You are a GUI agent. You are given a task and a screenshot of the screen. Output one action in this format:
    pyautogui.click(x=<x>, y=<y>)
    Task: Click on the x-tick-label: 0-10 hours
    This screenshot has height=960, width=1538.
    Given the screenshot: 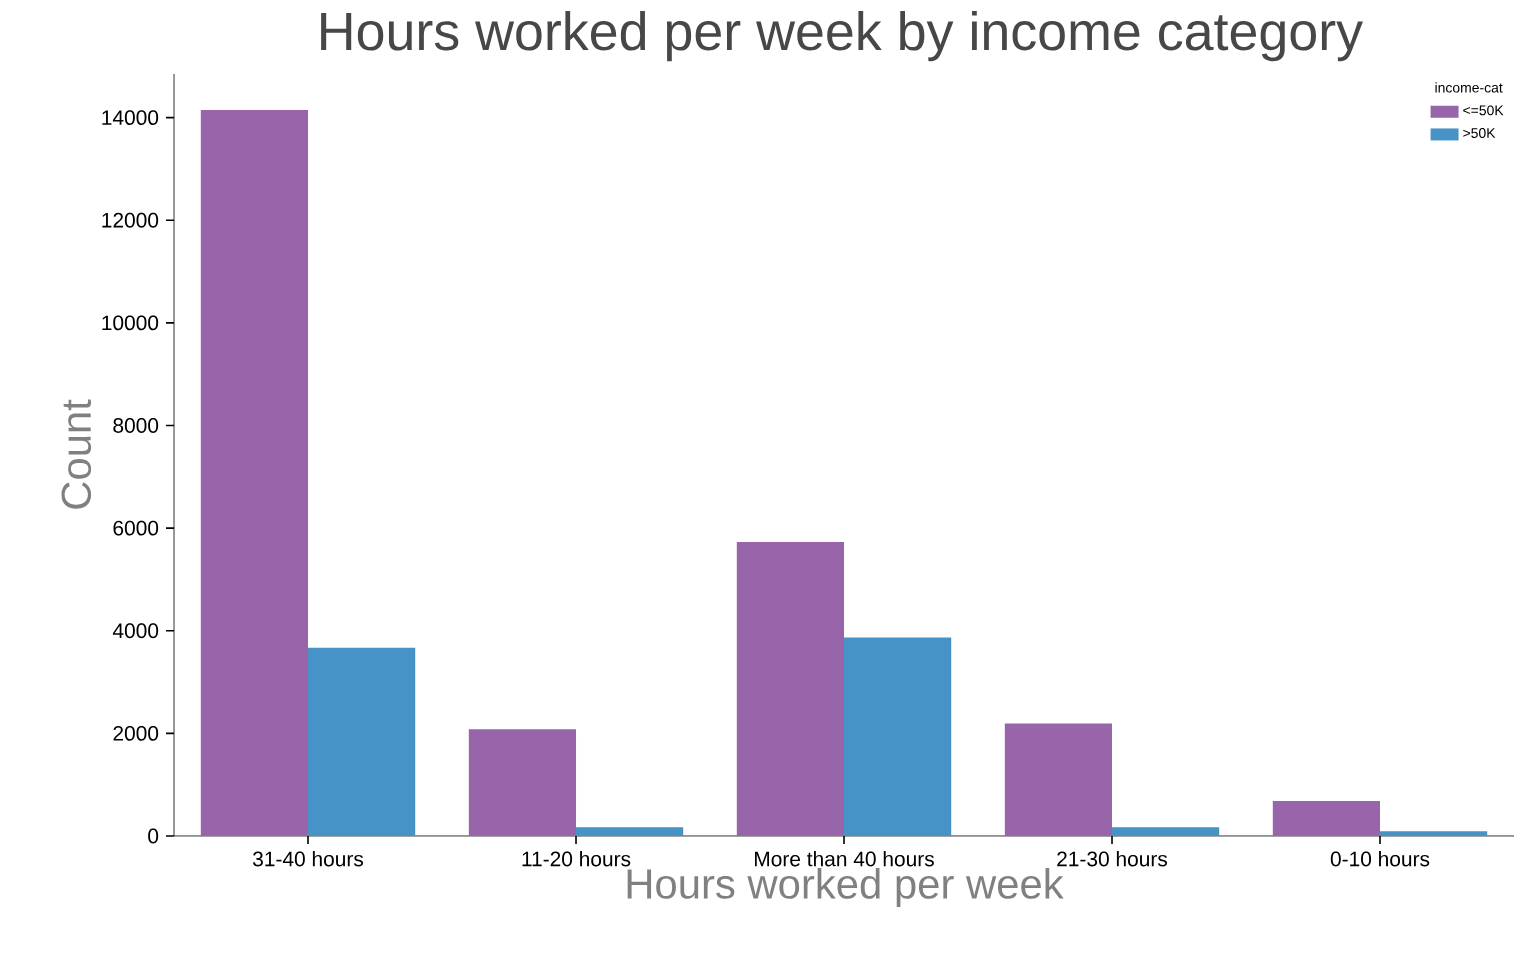 What is the action you would take?
    pyautogui.click(x=1380, y=859)
    